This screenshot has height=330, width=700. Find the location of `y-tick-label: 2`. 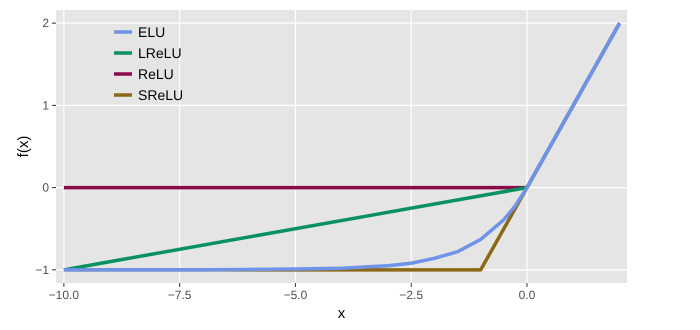

y-tick-label: 2 is located at coordinates (46, 23).